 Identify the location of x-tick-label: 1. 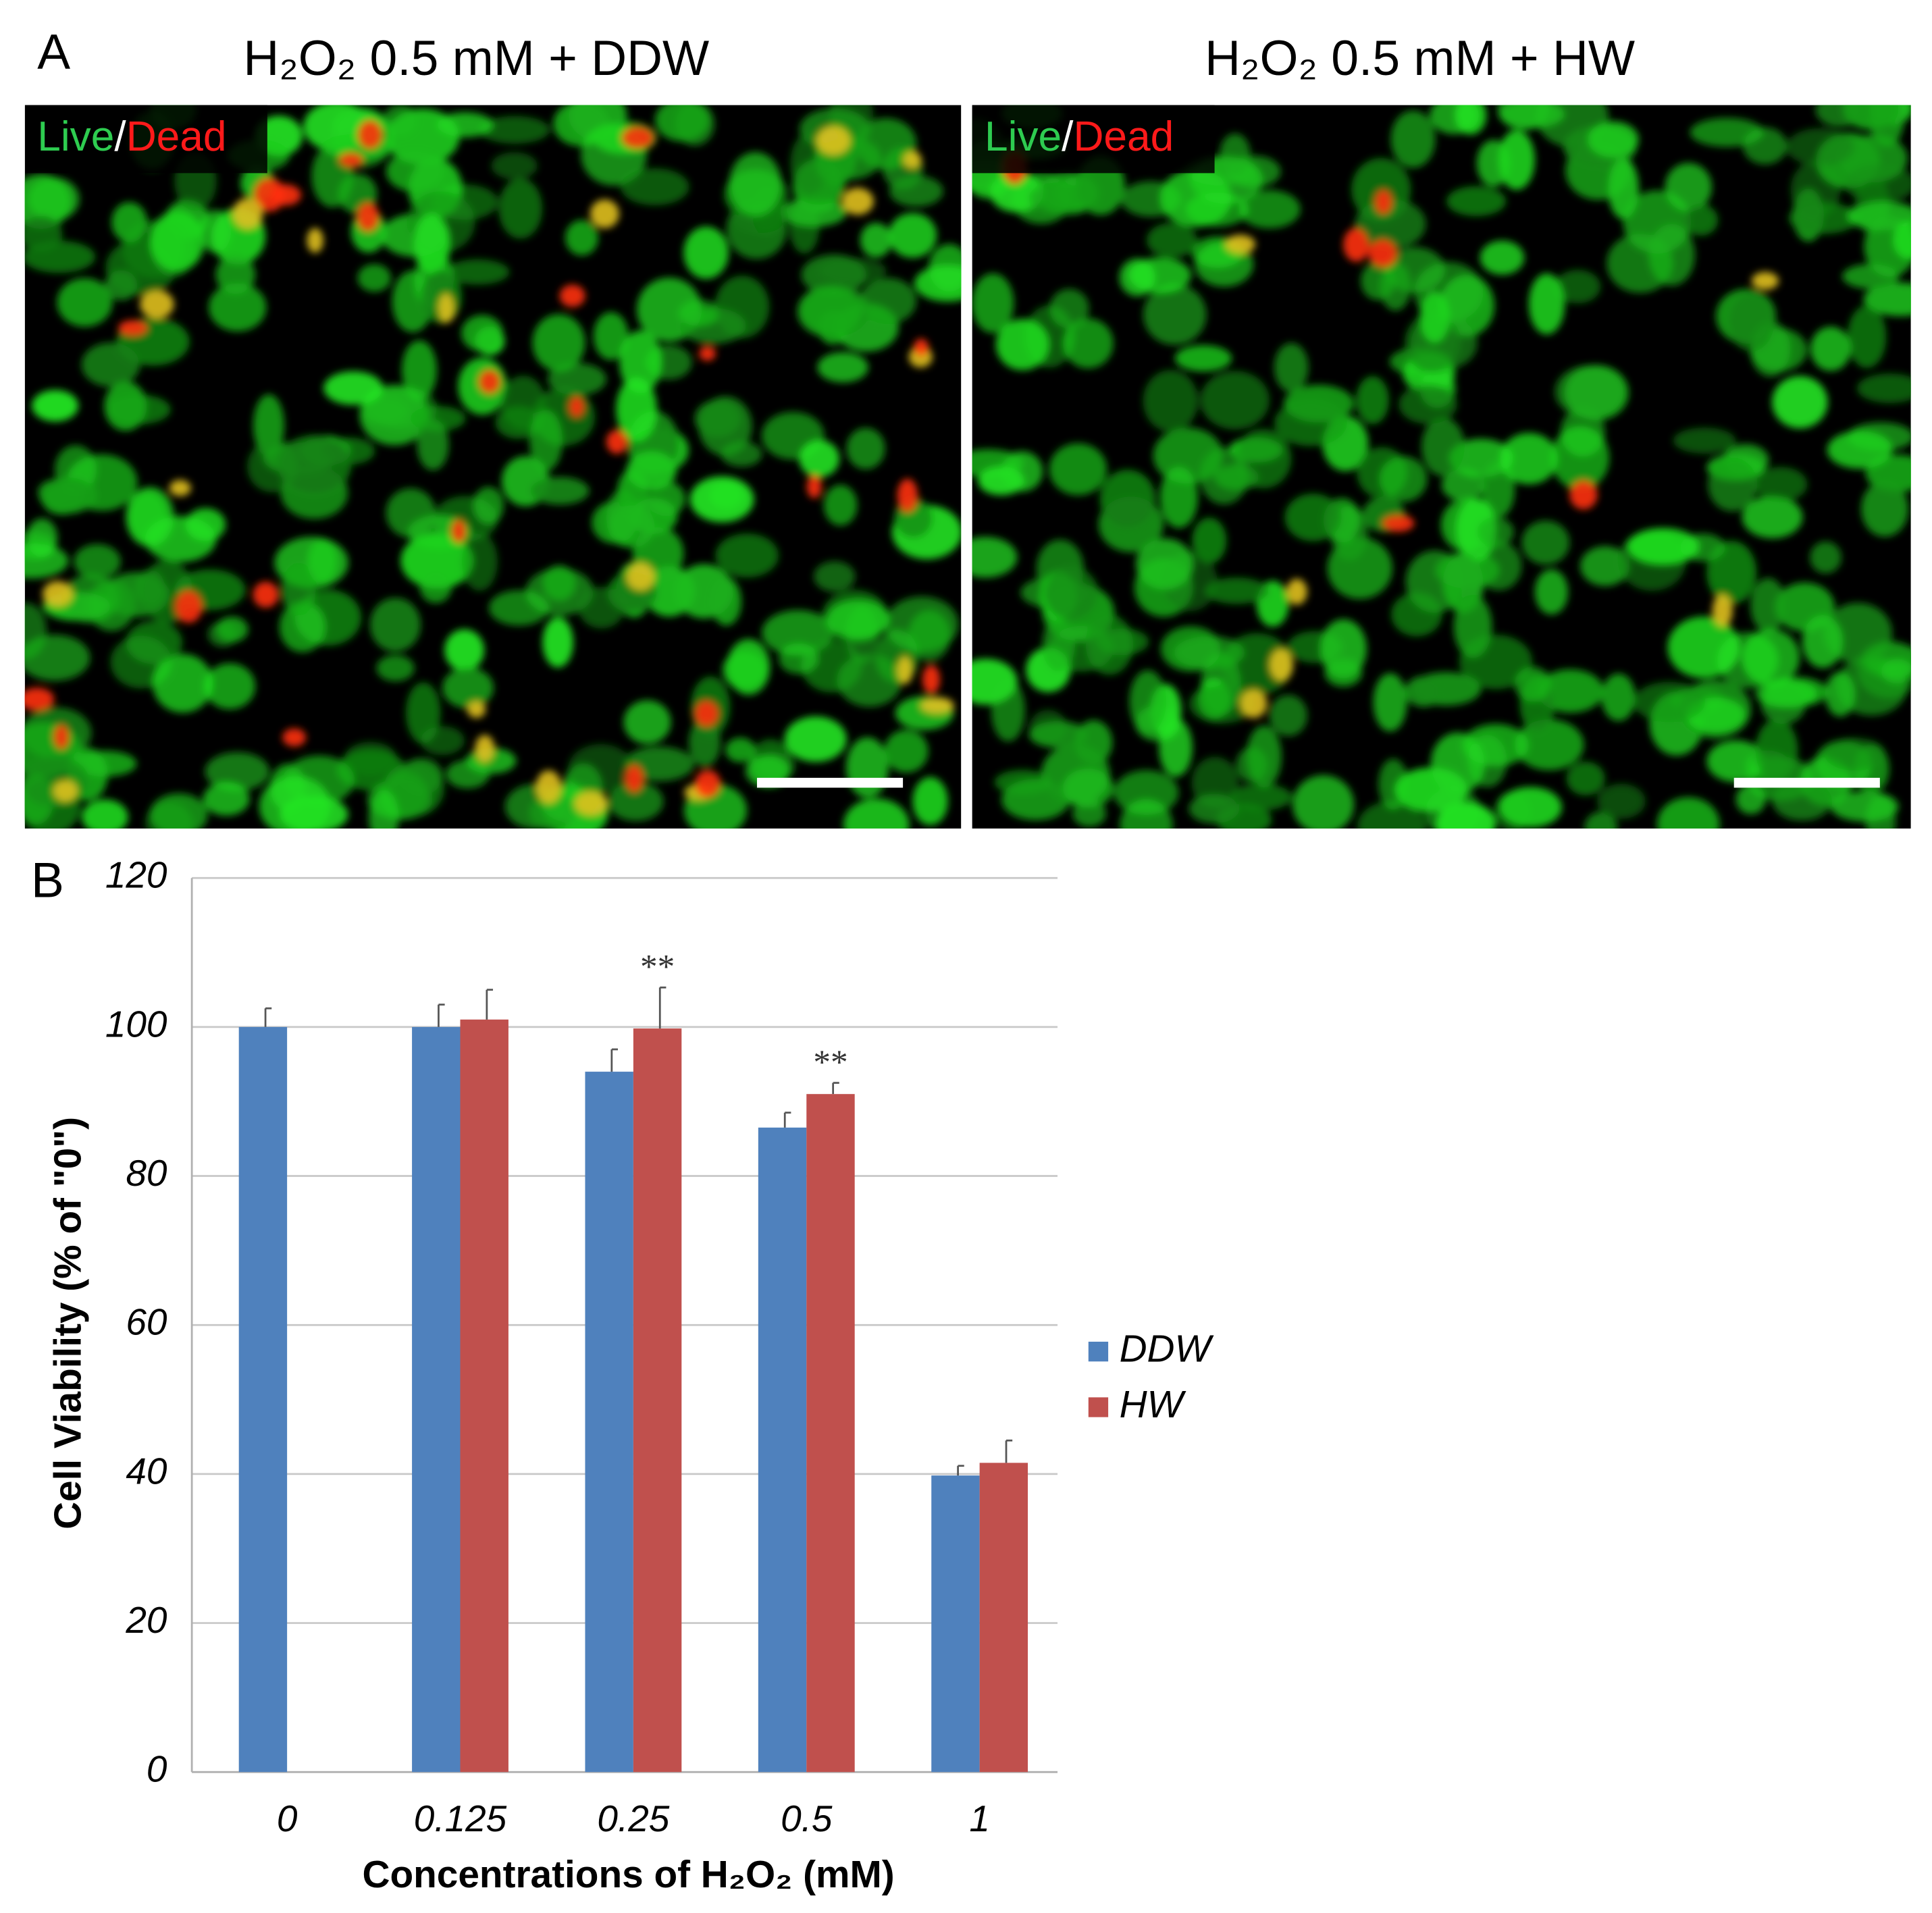
(980, 1819).